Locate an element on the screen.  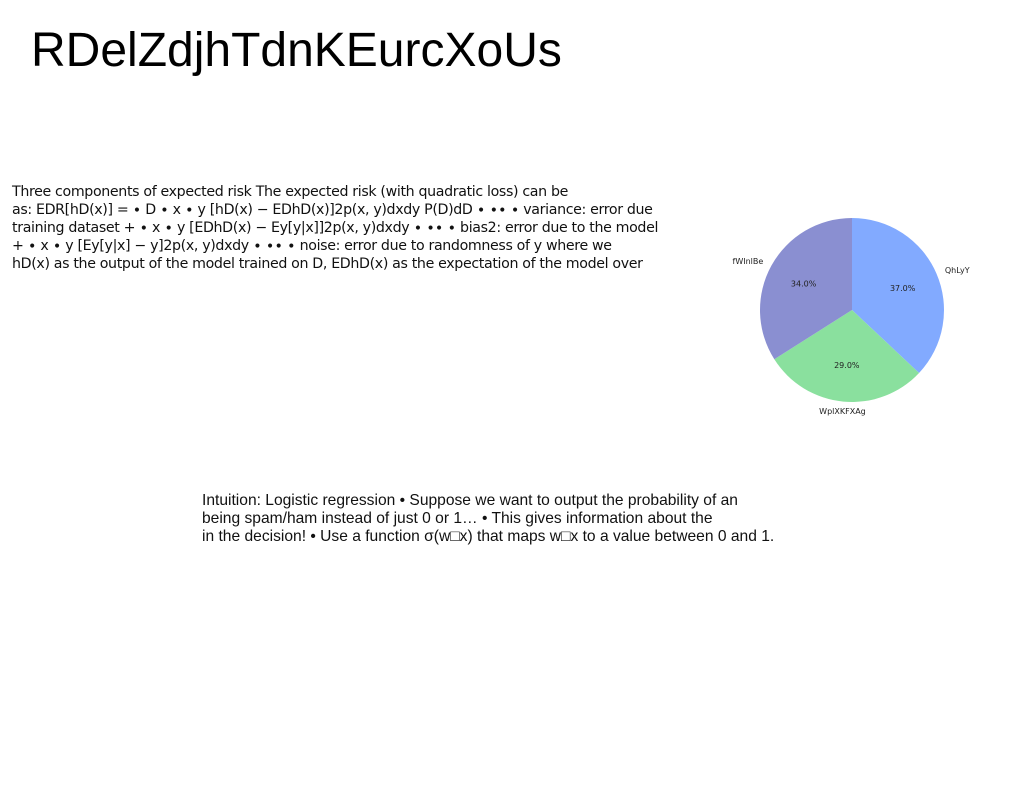
page-title: RDelZdjhTdnKEurcXoUs is located at coordinates (296, 50).